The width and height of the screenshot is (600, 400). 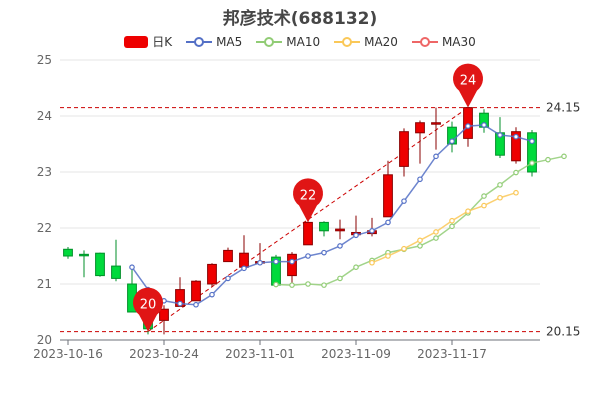 I want to click on legend-item-ma30: MA30, so click(x=443, y=41).